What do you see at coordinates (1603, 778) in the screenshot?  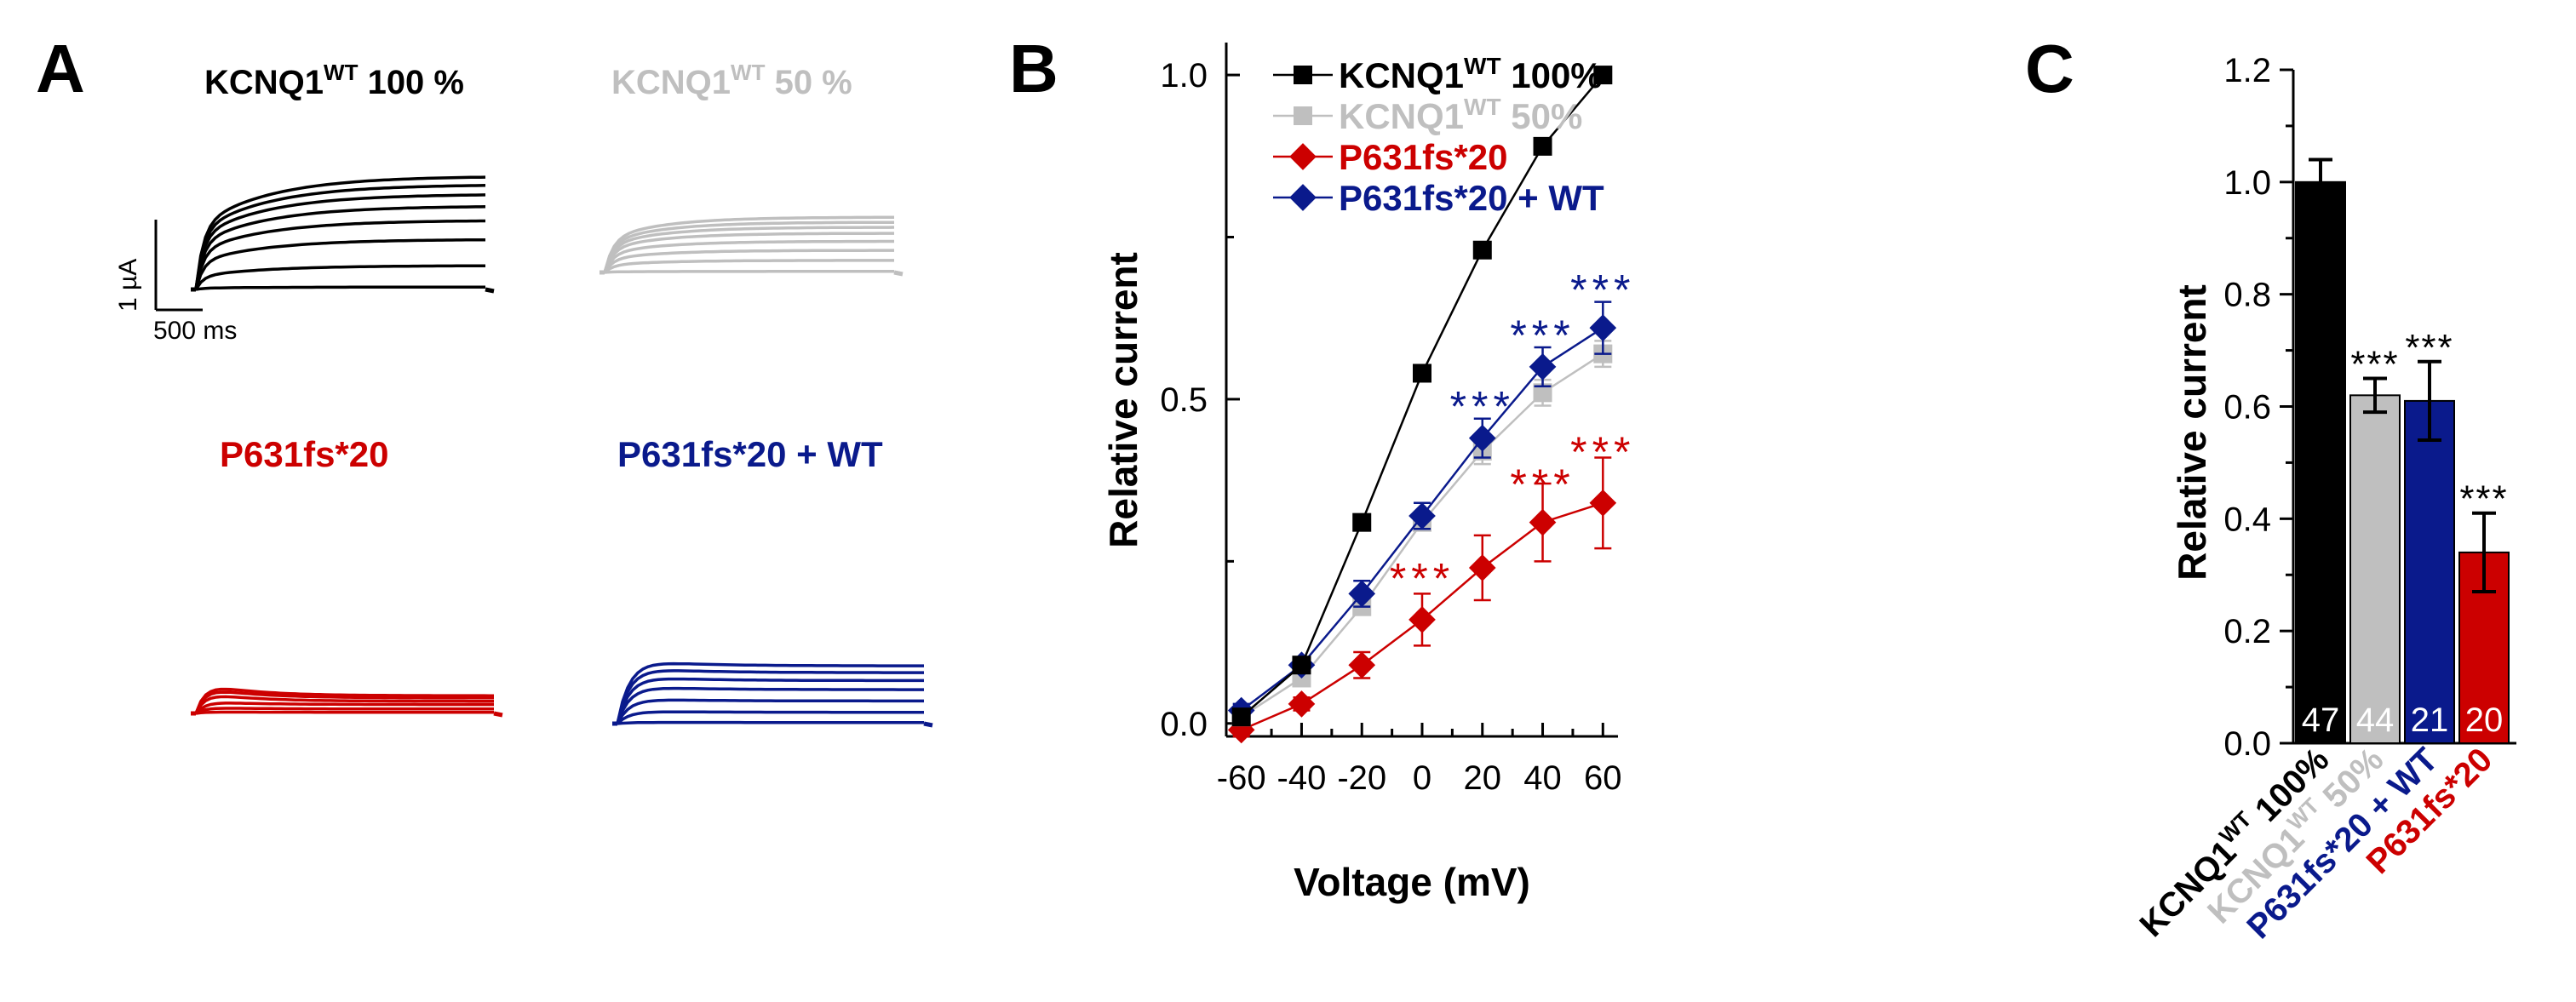 I see `panel-b-xtick-label: 60` at bounding box center [1603, 778].